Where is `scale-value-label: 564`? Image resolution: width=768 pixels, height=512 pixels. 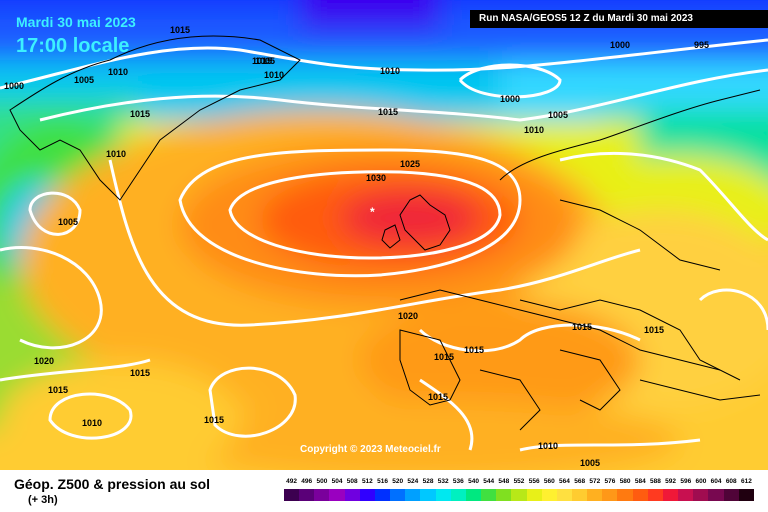
scale-value-label: 564 is located at coordinates (564, 481).